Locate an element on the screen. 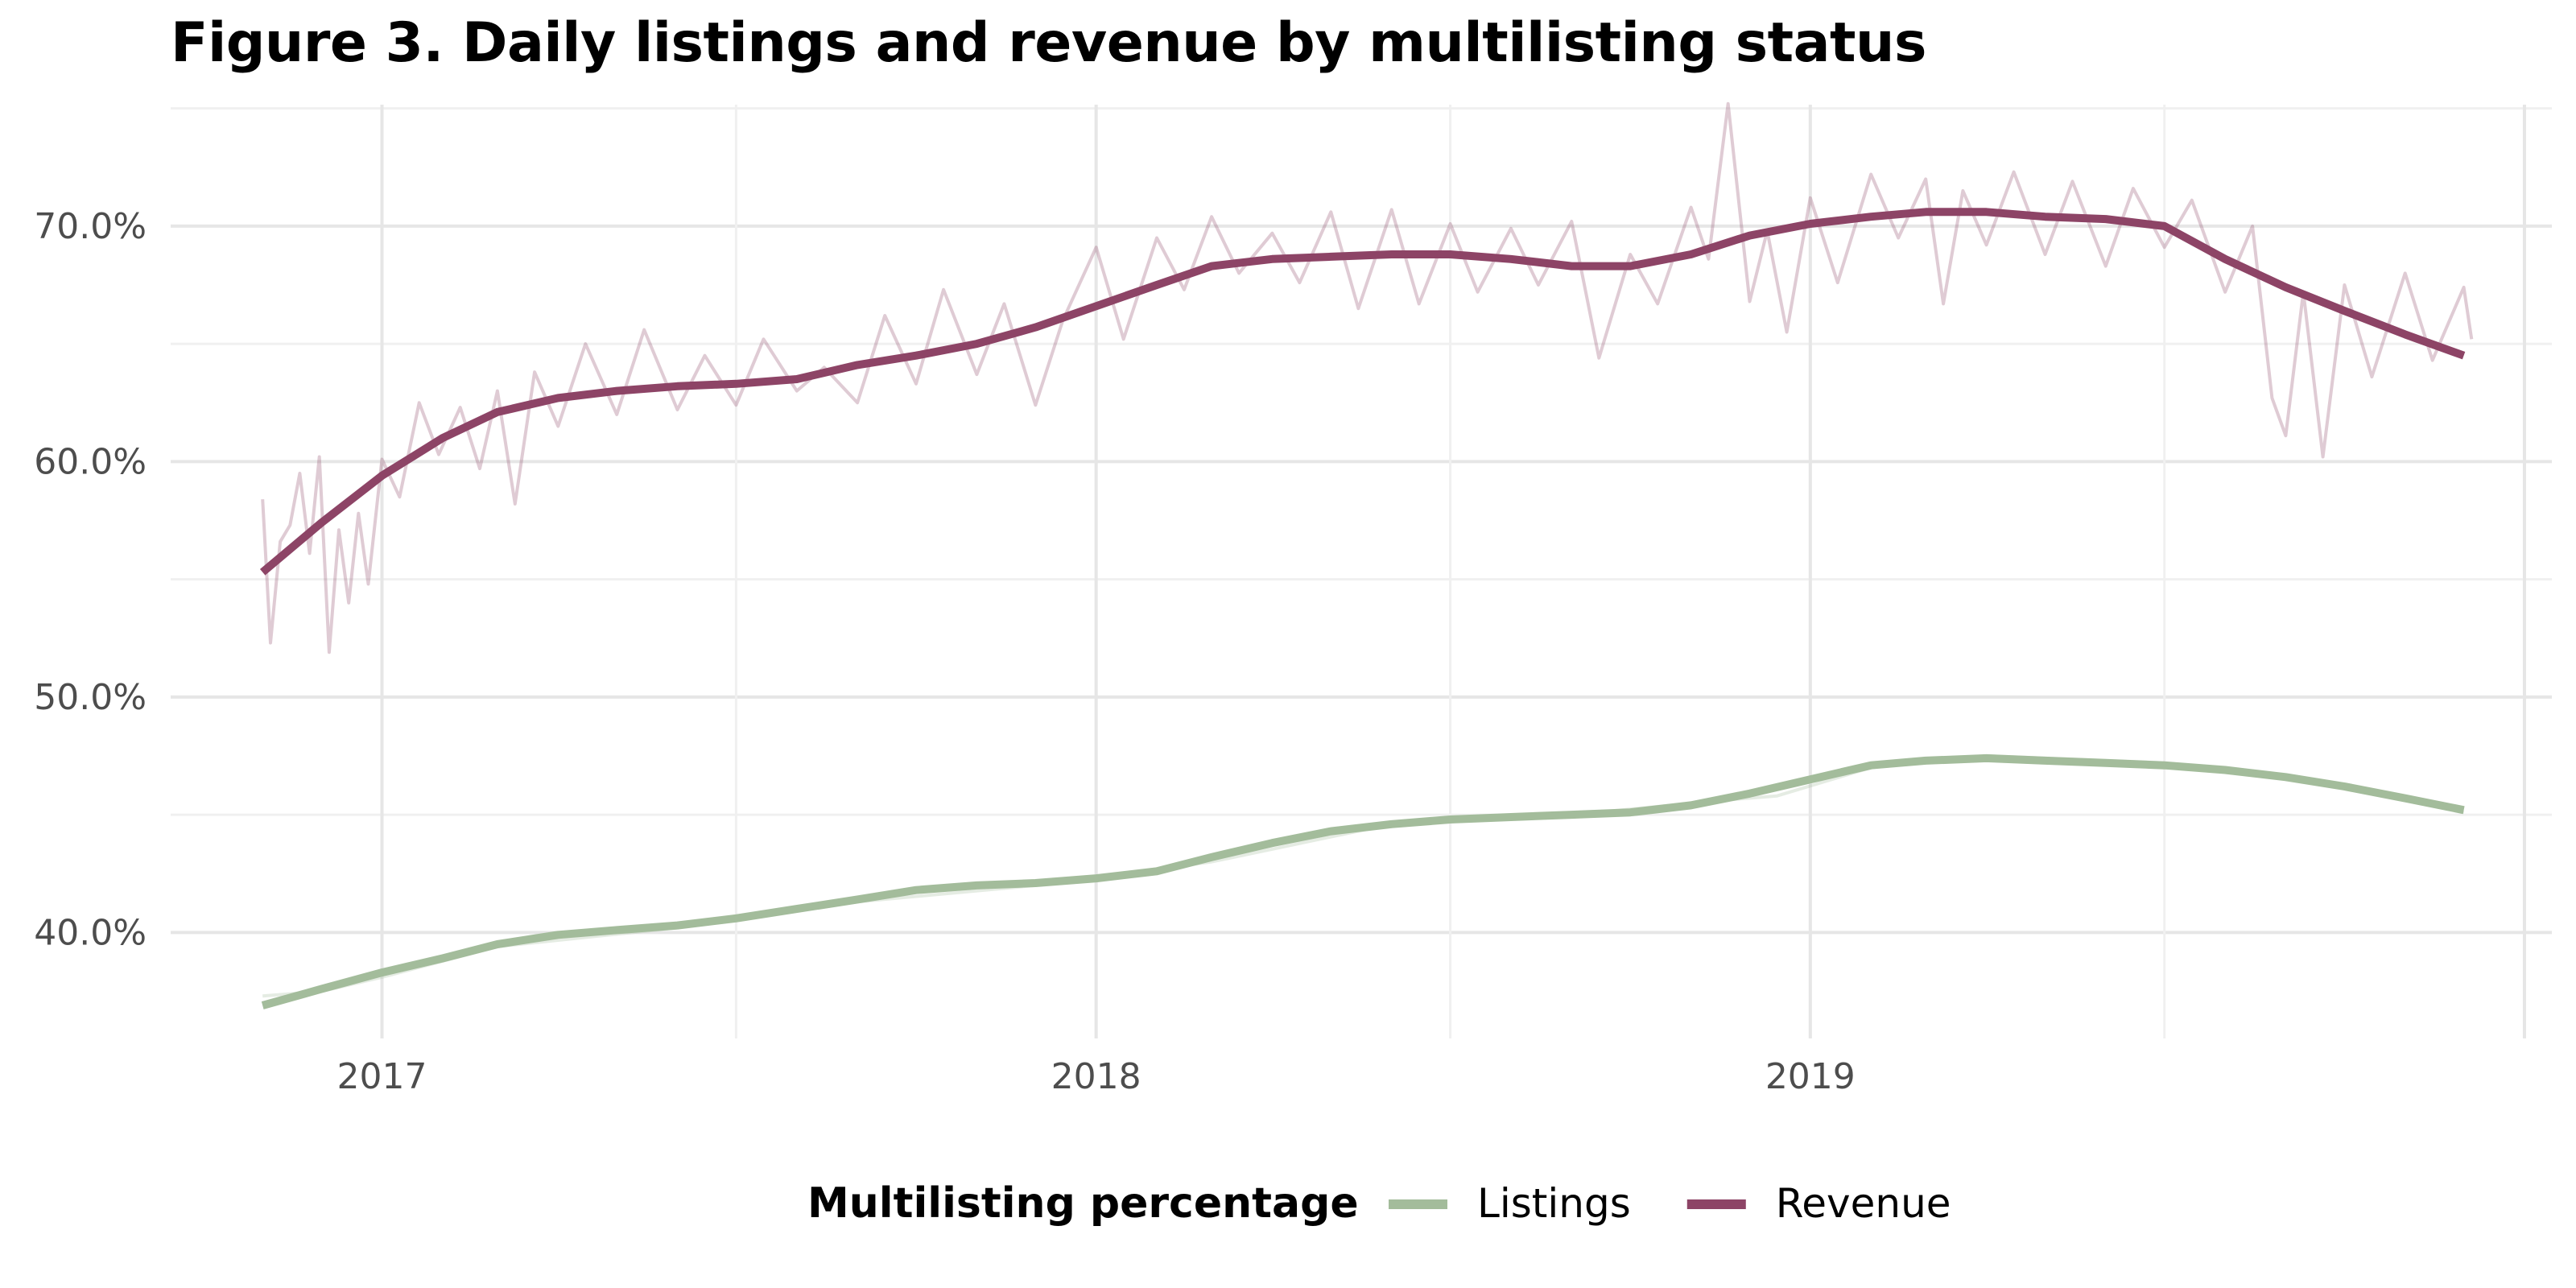 The image size is (2576, 1288). y-tick-label-3: 70.0% is located at coordinates (90, 226).